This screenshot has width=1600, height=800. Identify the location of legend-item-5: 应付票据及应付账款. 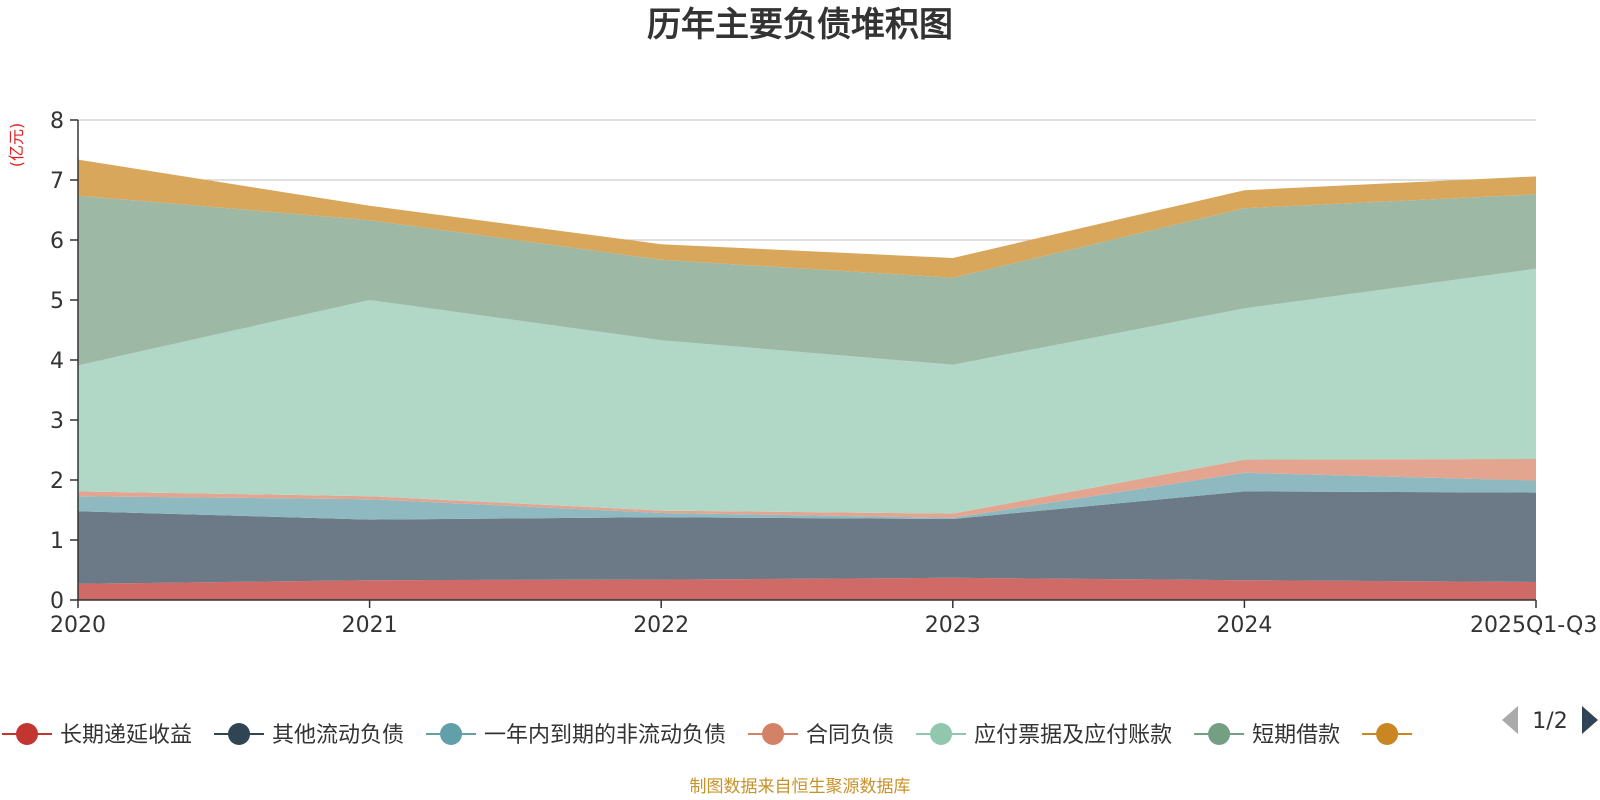
(1044, 735).